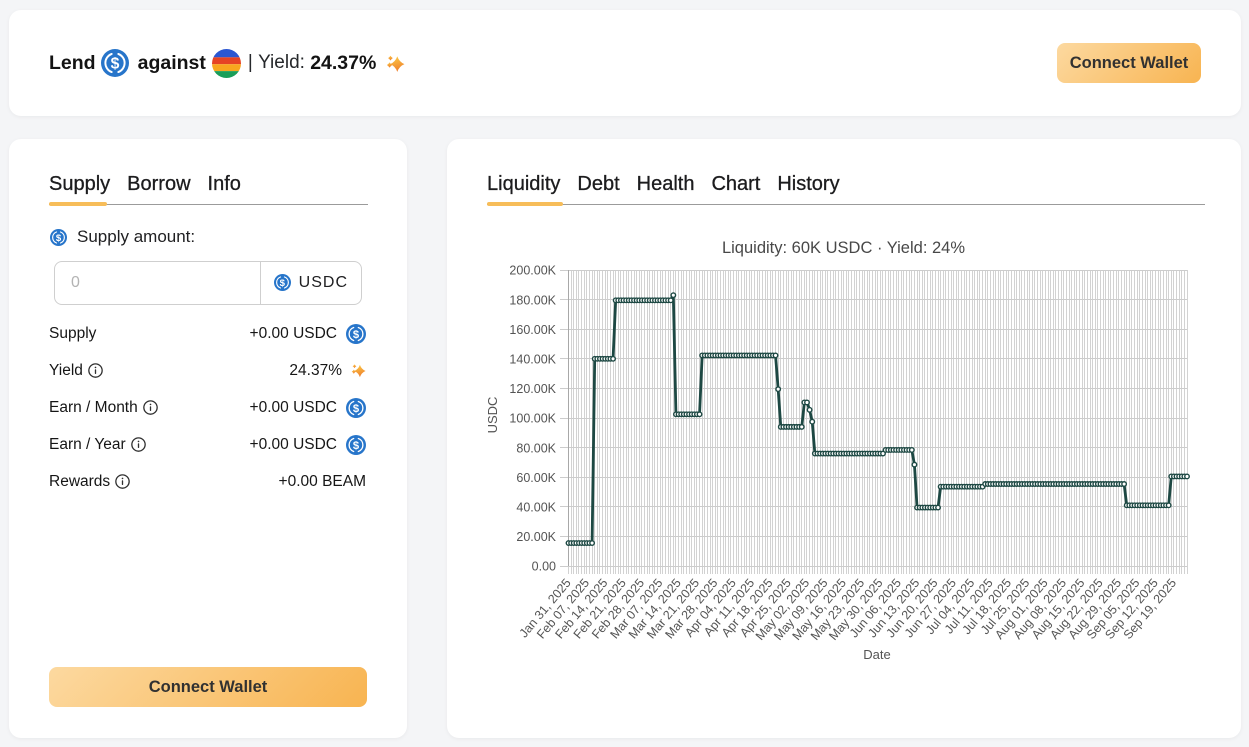 The width and height of the screenshot is (1249, 747). Describe the element at coordinates (536, 508) in the screenshot. I see `svg-text: 40.00K` at that location.